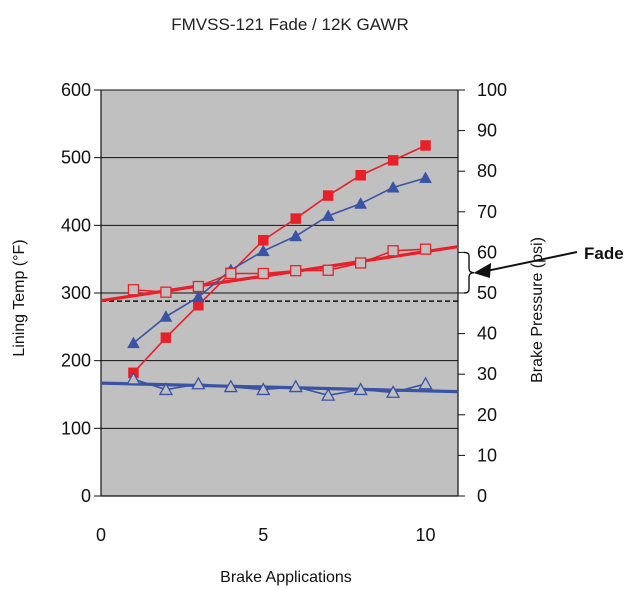 This screenshot has height=589, width=635. What do you see at coordinates (101, 535) in the screenshot?
I see `x-tick-label: 0` at bounding box center [101, 535].